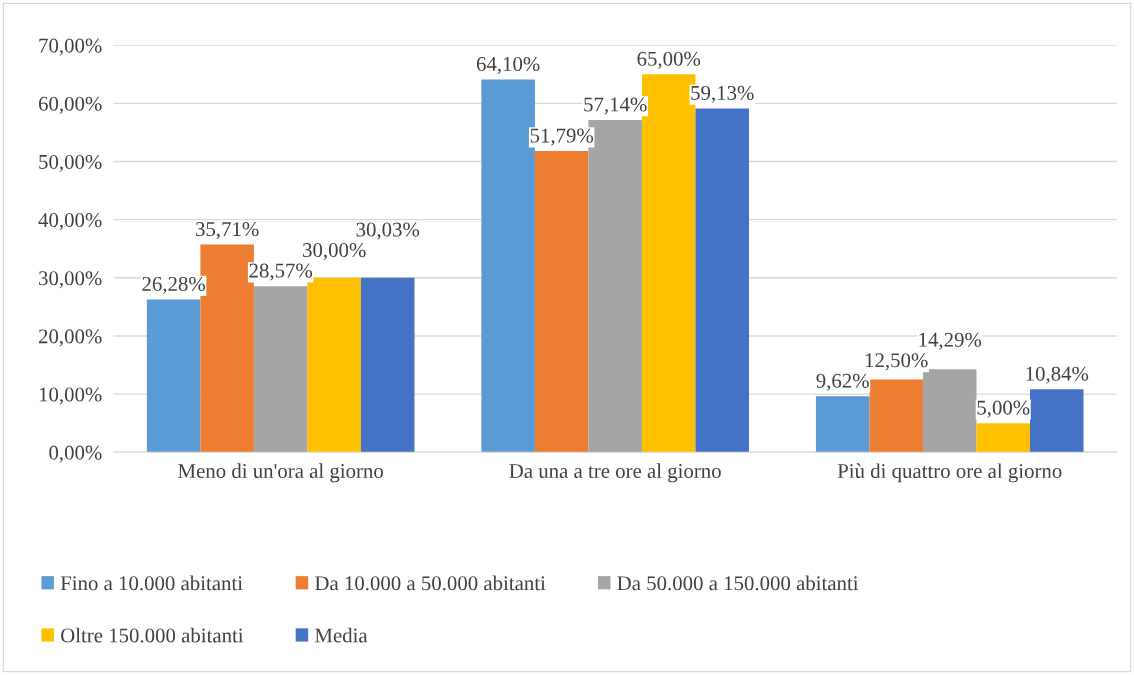 The height and width of the screenshot is (675, 1134). Describe the element at coordinates (70, 105) in the screenshot. I see `y-tick-label: 60,00%` at that location.